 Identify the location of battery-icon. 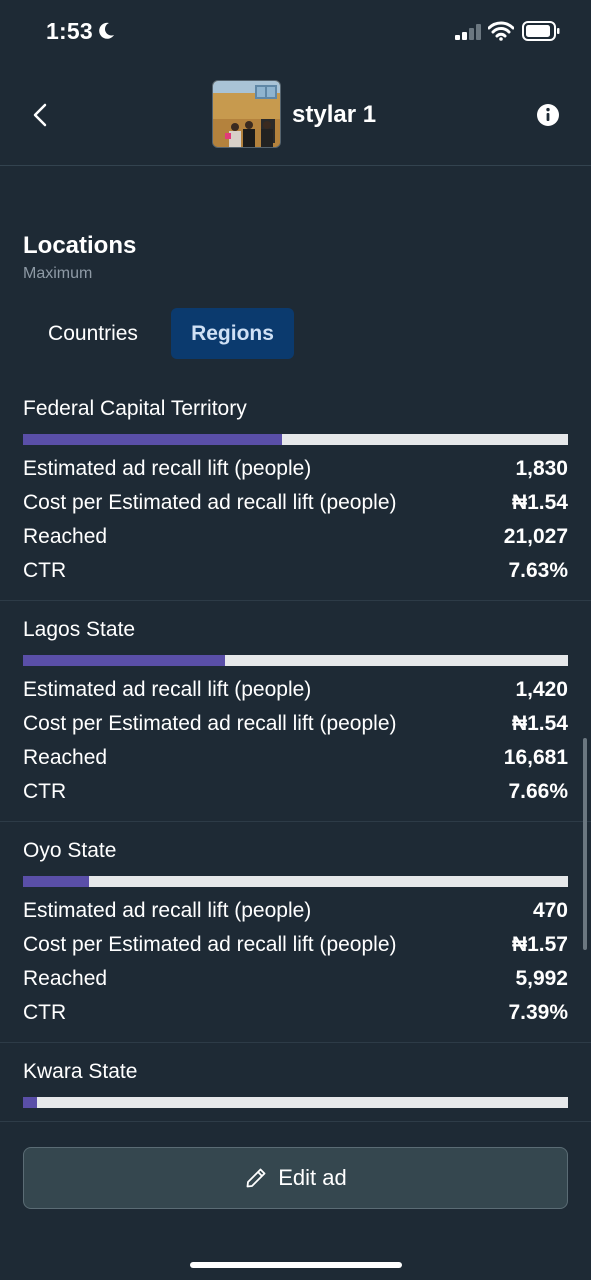
(541, 31).